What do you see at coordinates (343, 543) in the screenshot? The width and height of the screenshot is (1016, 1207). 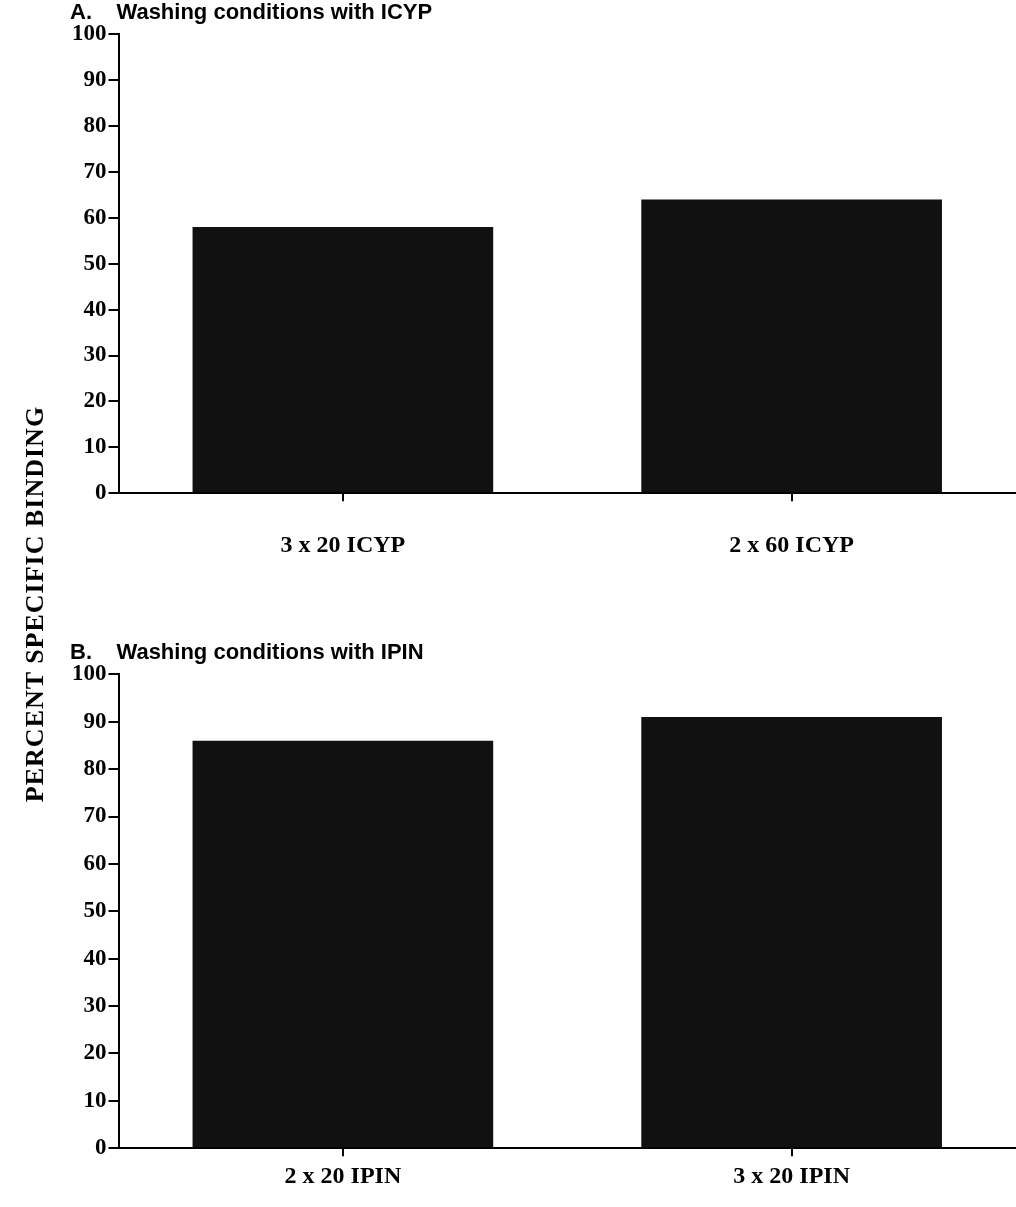 I see `x-tick-label: 3 x 20 ICYP` at bounding box center [343, 543].